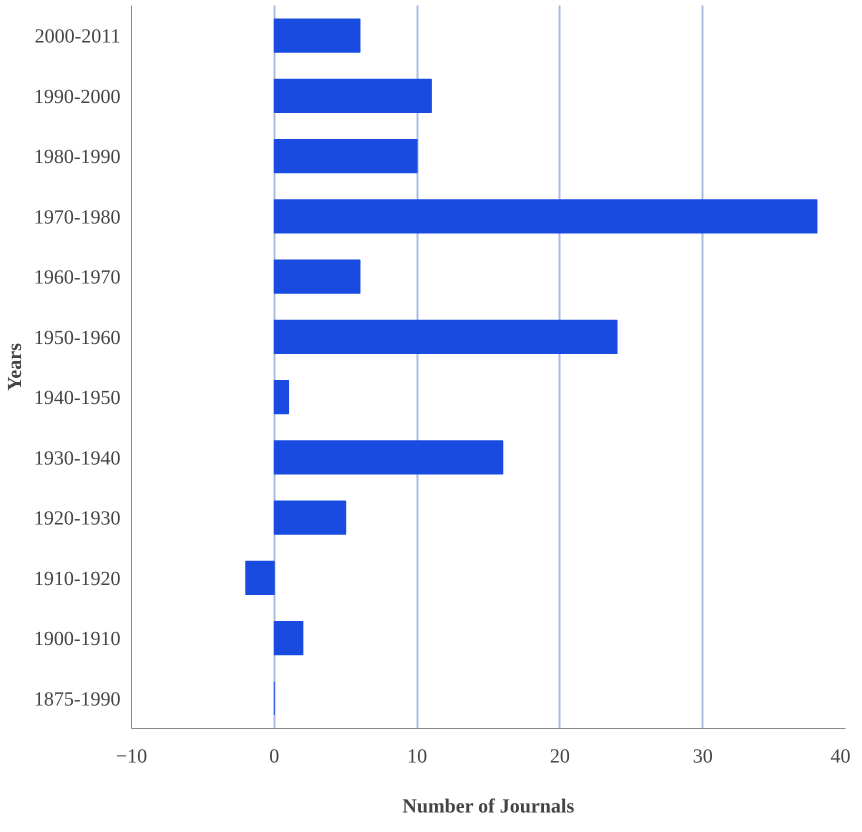  I want to click on y-tick-label: 1930-1940, so click(77, 458).